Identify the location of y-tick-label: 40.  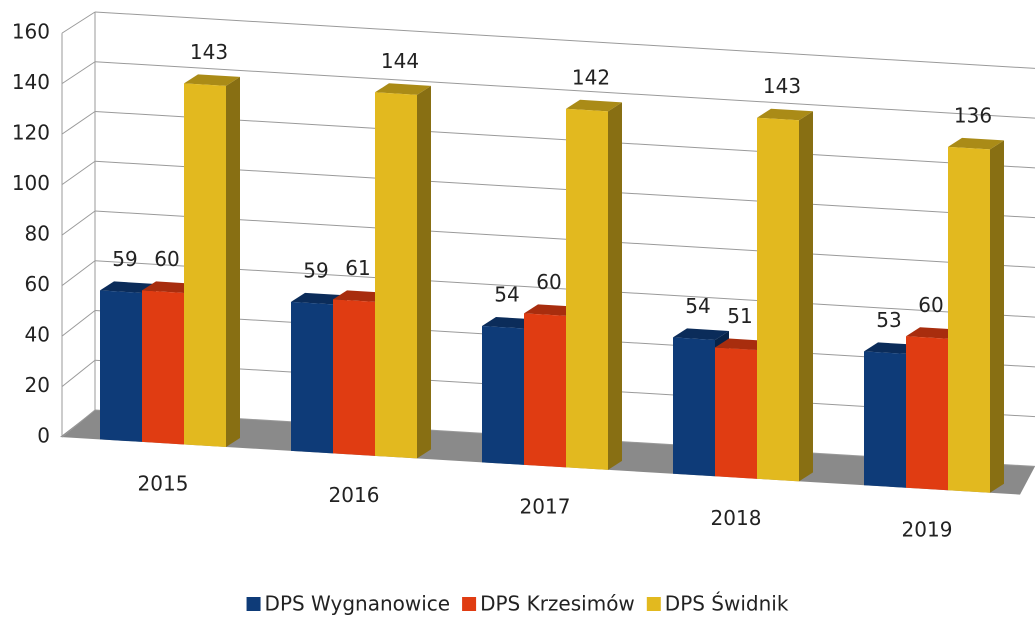
(37, 335).